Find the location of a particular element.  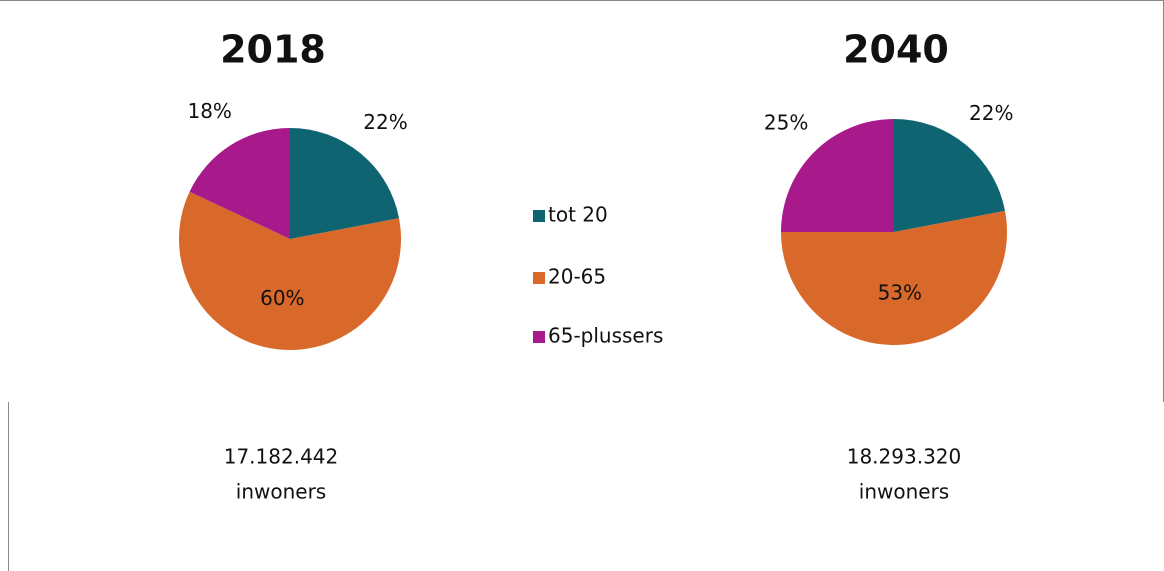

data-label: 18% is located at coordinates (209, 111).